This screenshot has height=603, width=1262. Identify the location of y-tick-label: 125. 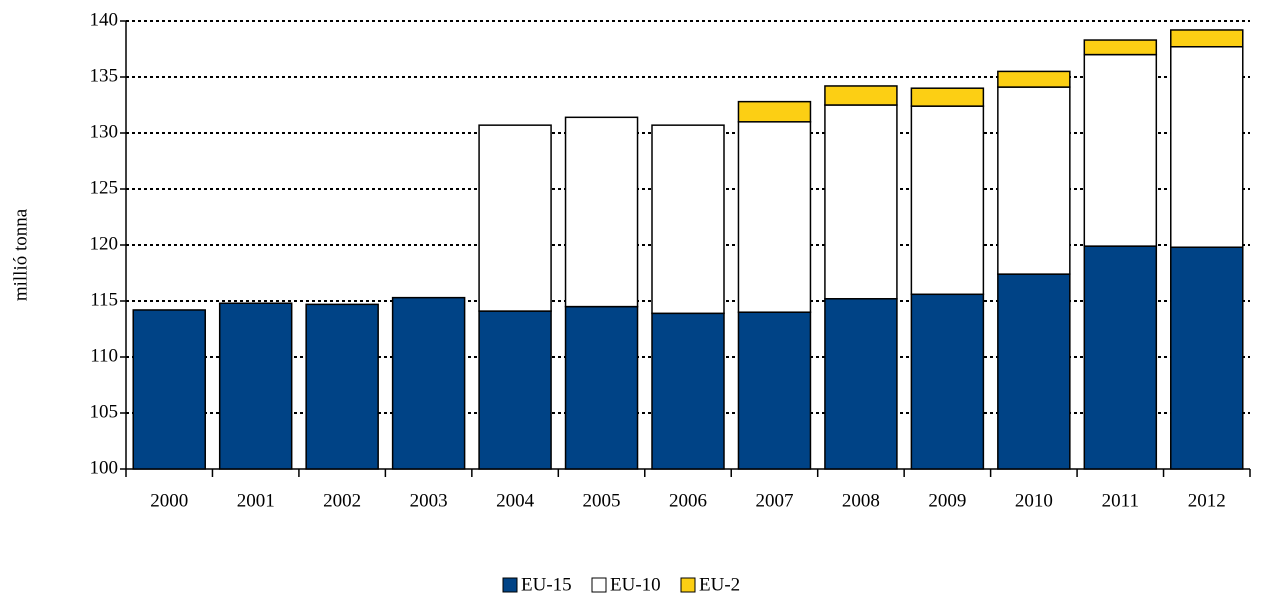
(104, 187).